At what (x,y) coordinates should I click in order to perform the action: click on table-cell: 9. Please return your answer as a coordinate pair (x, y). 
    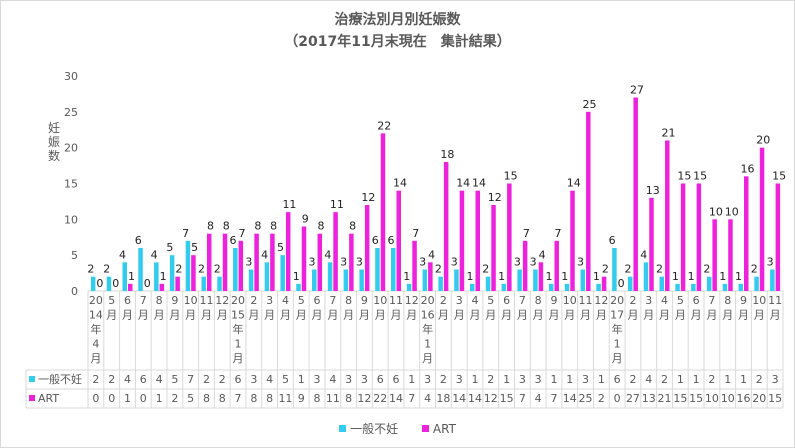
    Looking at the image, I should click on (301, 398).